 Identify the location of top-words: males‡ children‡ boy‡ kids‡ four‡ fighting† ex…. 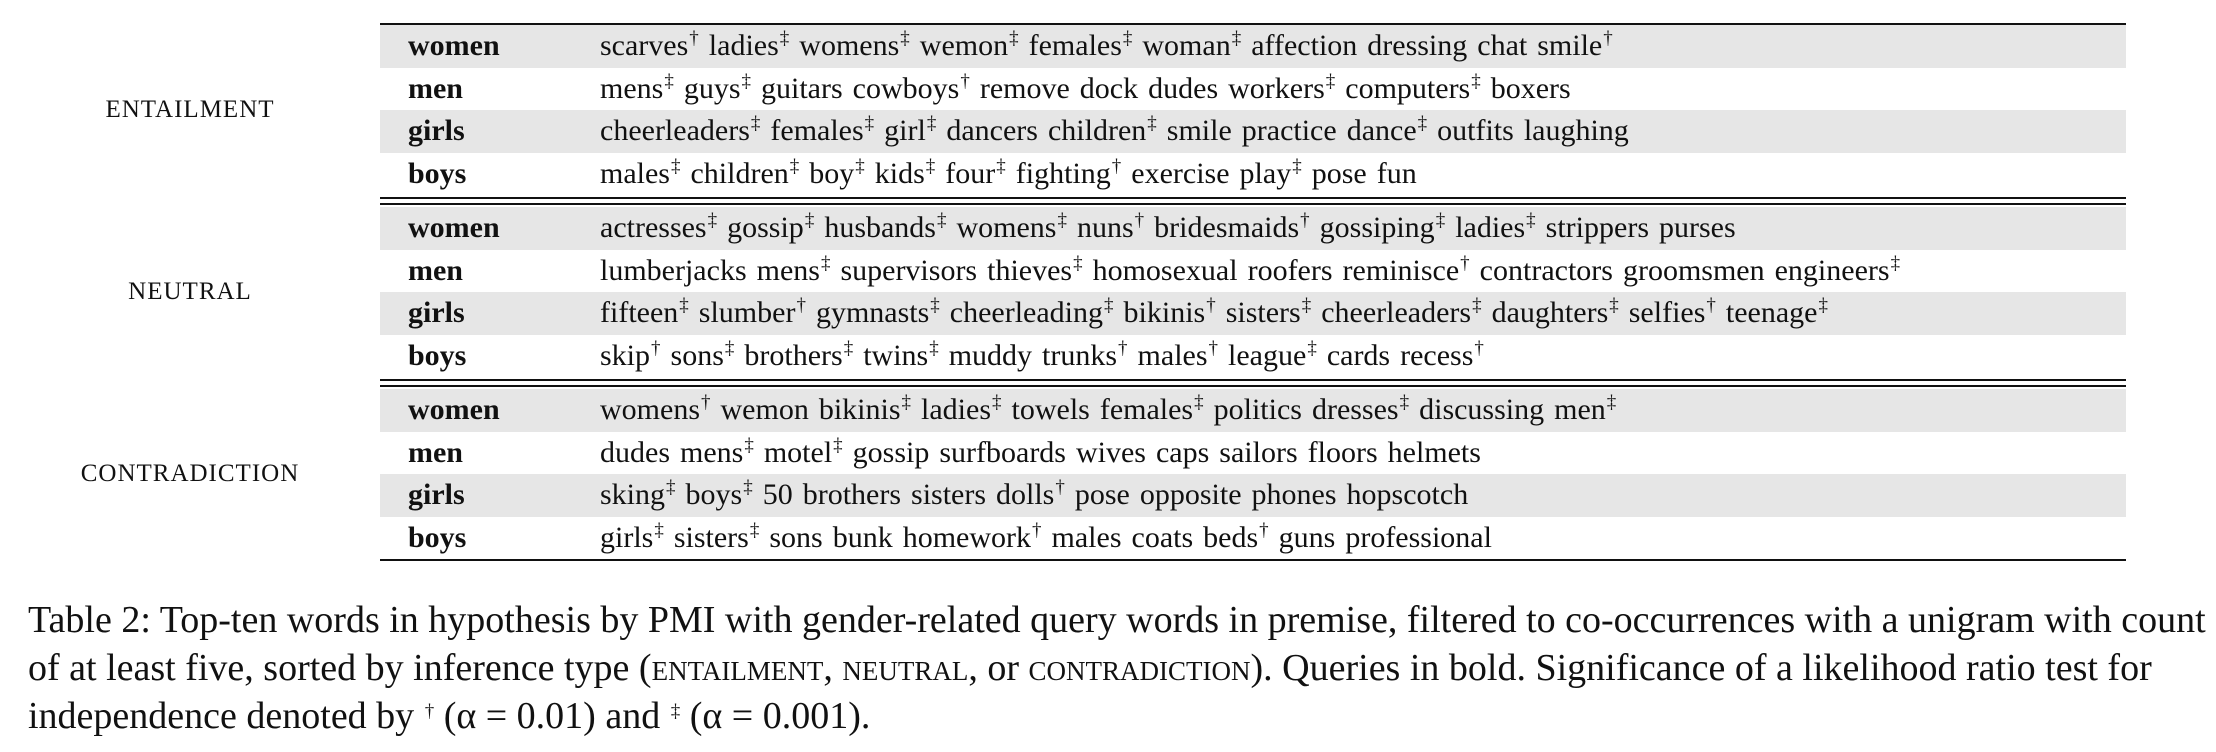
(1013, 174).